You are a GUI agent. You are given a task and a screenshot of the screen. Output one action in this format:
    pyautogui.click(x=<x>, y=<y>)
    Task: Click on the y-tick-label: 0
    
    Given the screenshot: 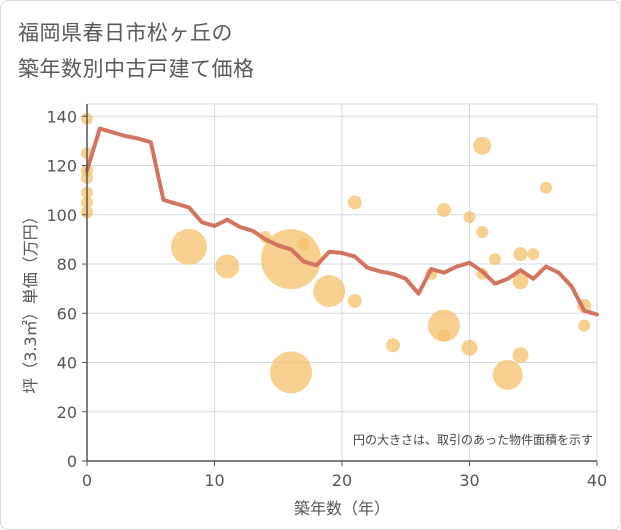 What is the action you would take?
    pyautogui.click(x=72, y=461)
    